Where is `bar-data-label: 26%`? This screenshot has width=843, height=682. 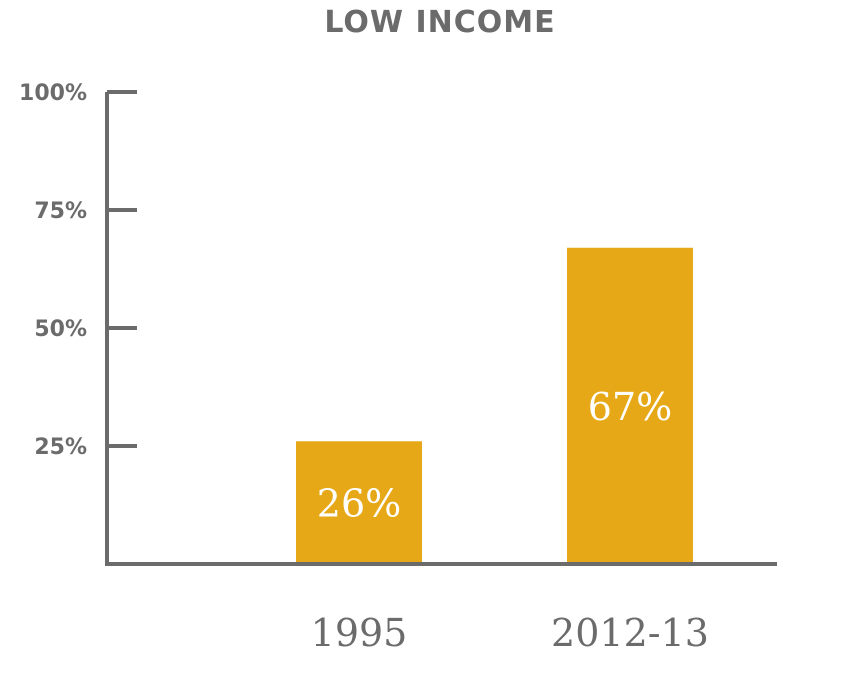 bar-data-label: 26% is located at coordinates (359, 504).